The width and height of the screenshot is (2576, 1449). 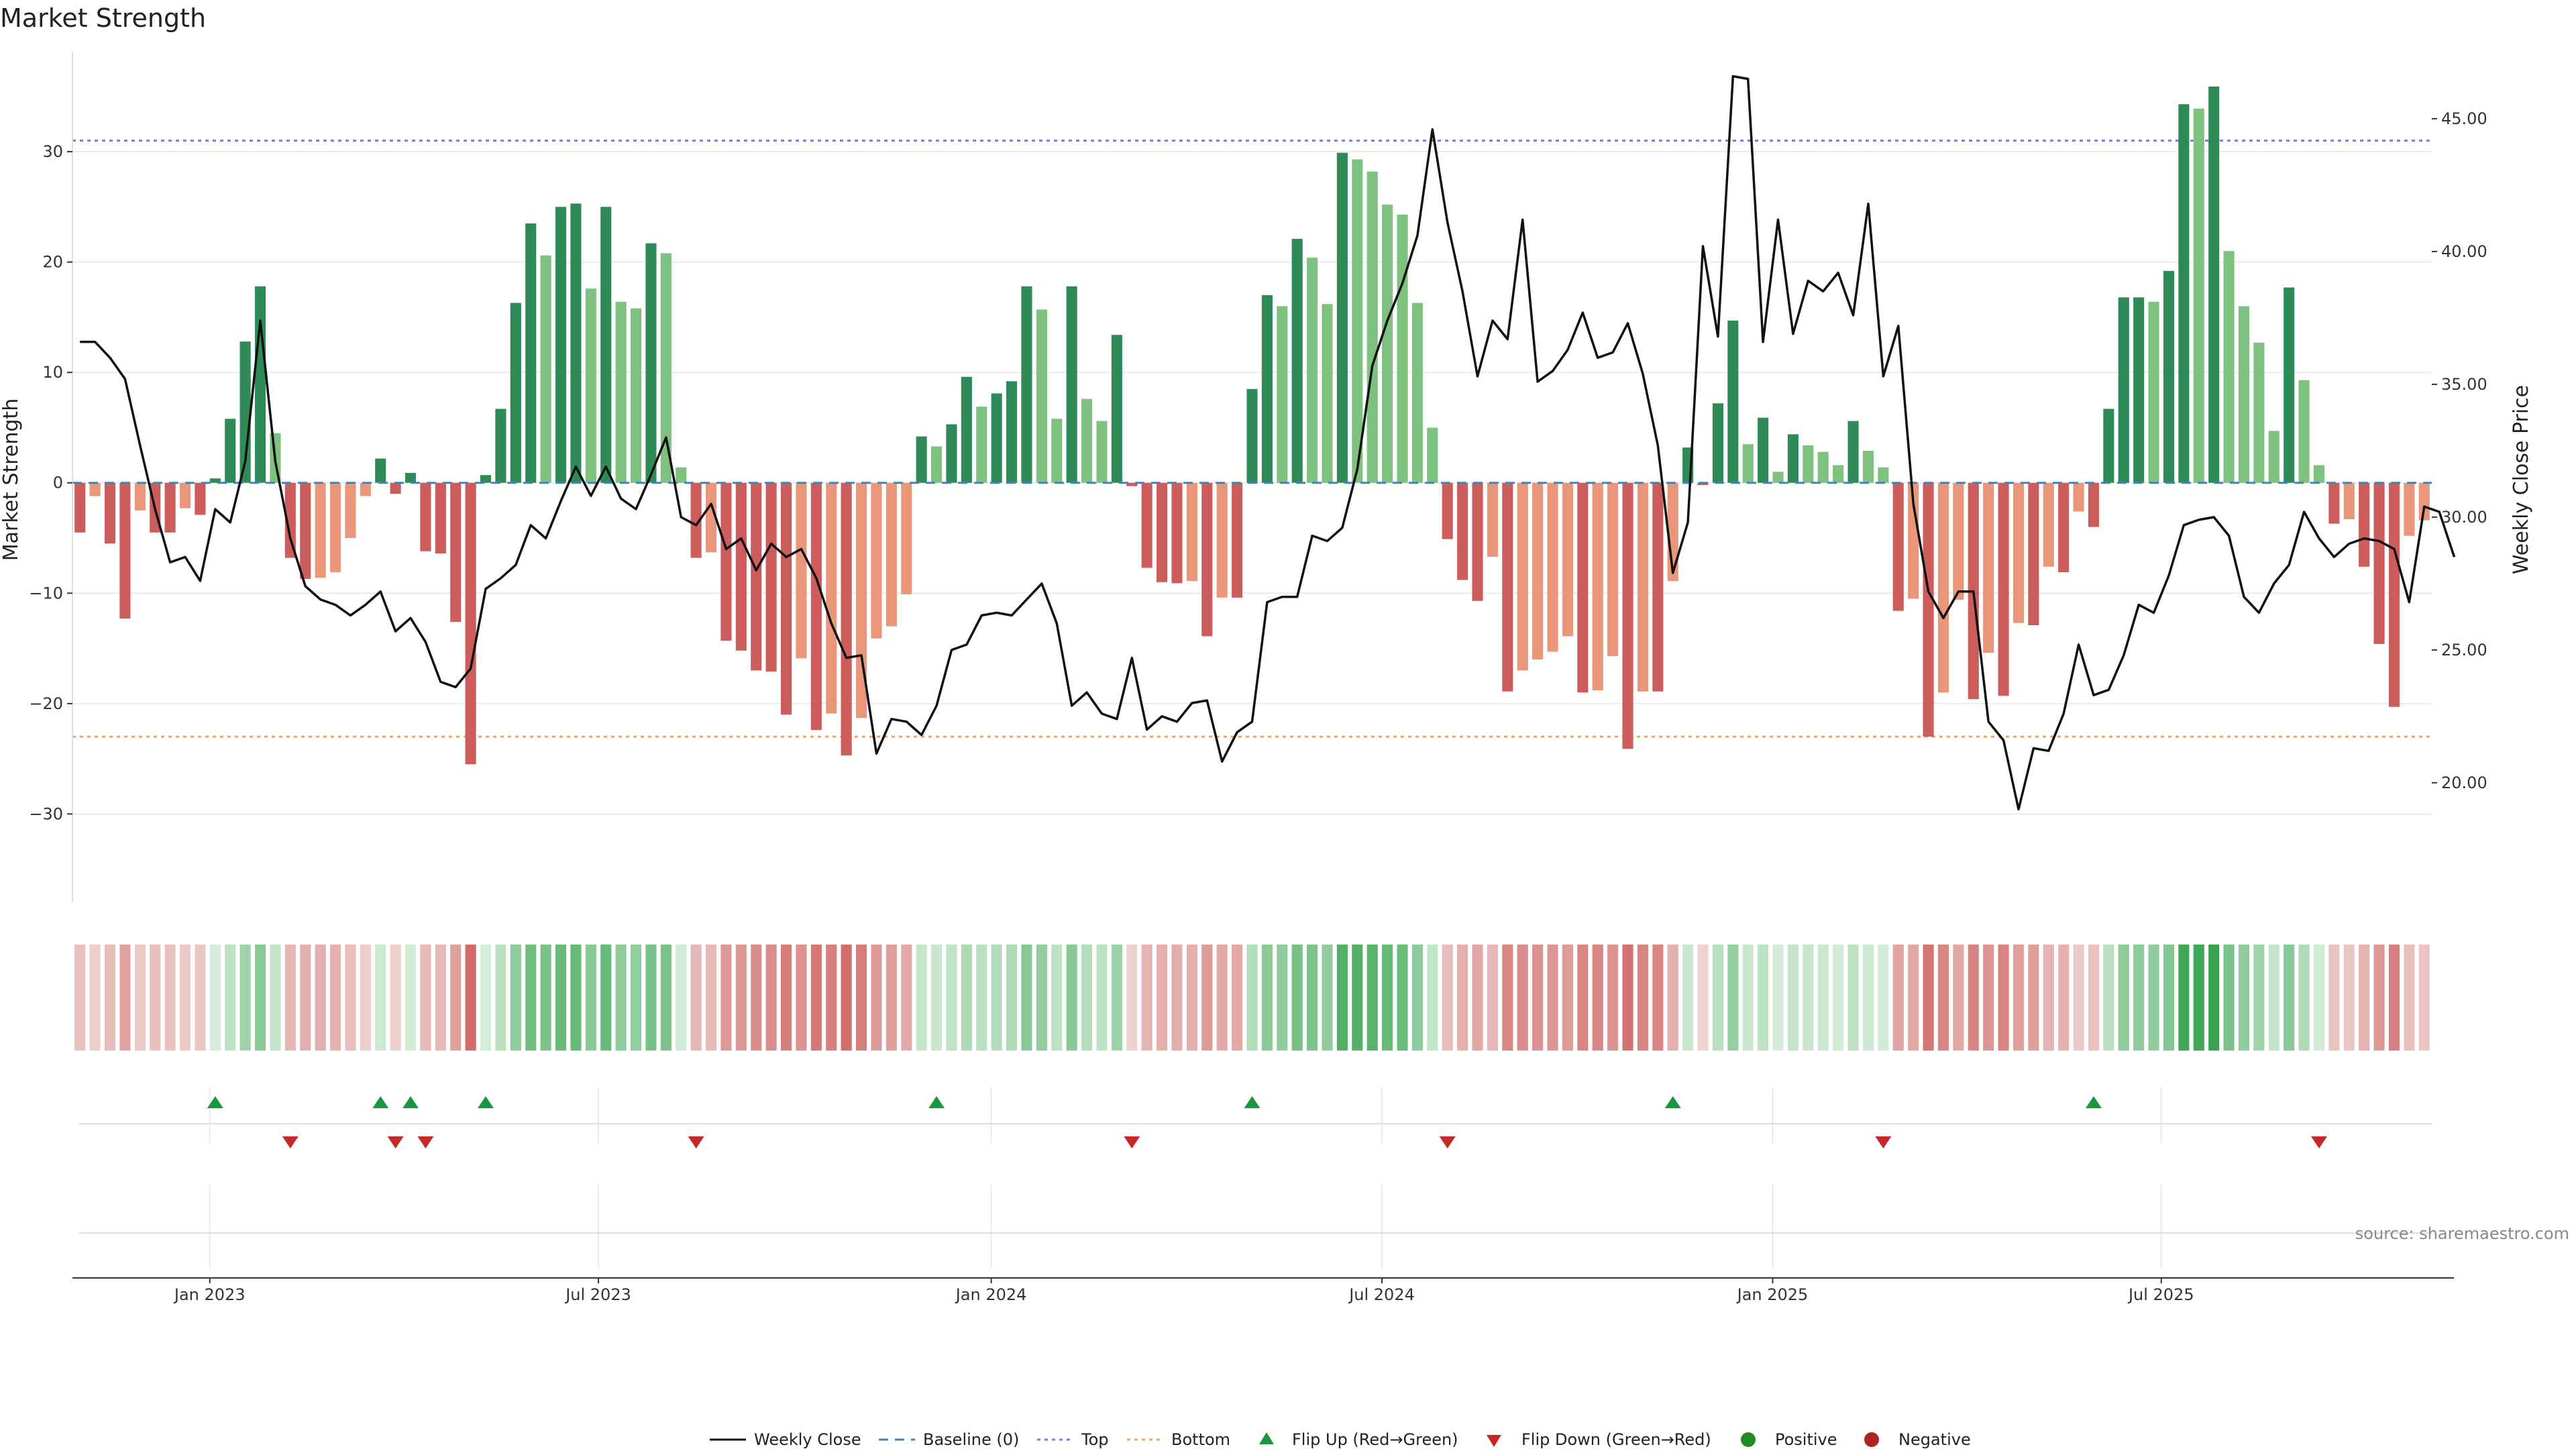 What do you see at coordinates (1266, 1438) in the screenshot?
I see `legend-flip-up-icon` at bounding box center [1266, 1438].